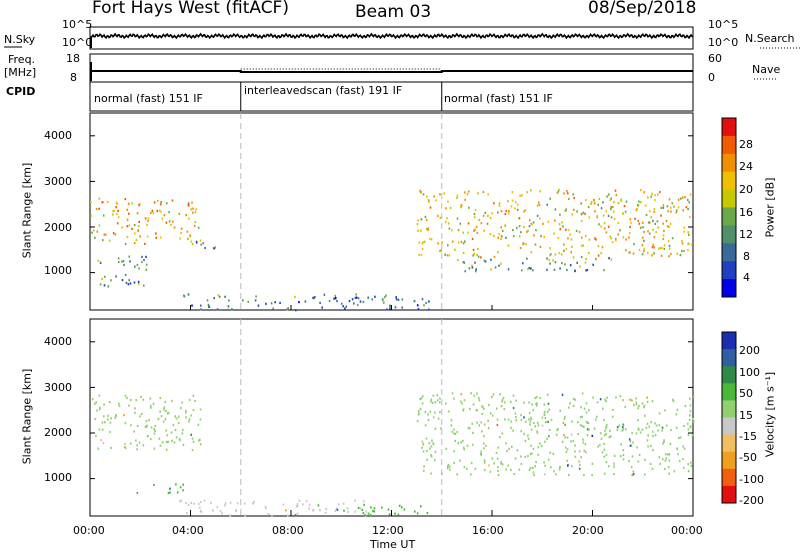 The image size is (800, 554). I want to click on power-ytick: 1000, so click(58, 270).